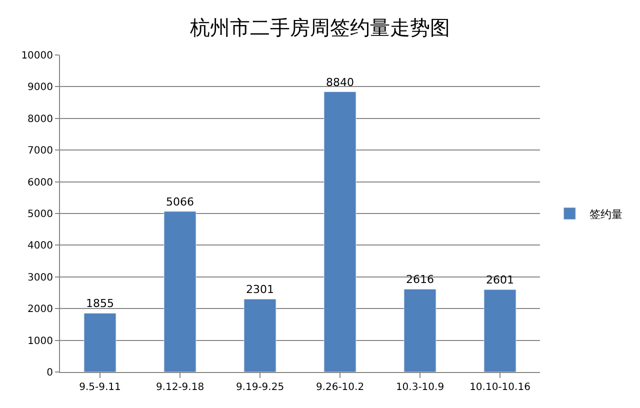 Image resolution: width=640 pixels, height=408 pixels. Describe the element at coordinates (500, 280) in the screenshot. I see `data-label: 2601` at that location.